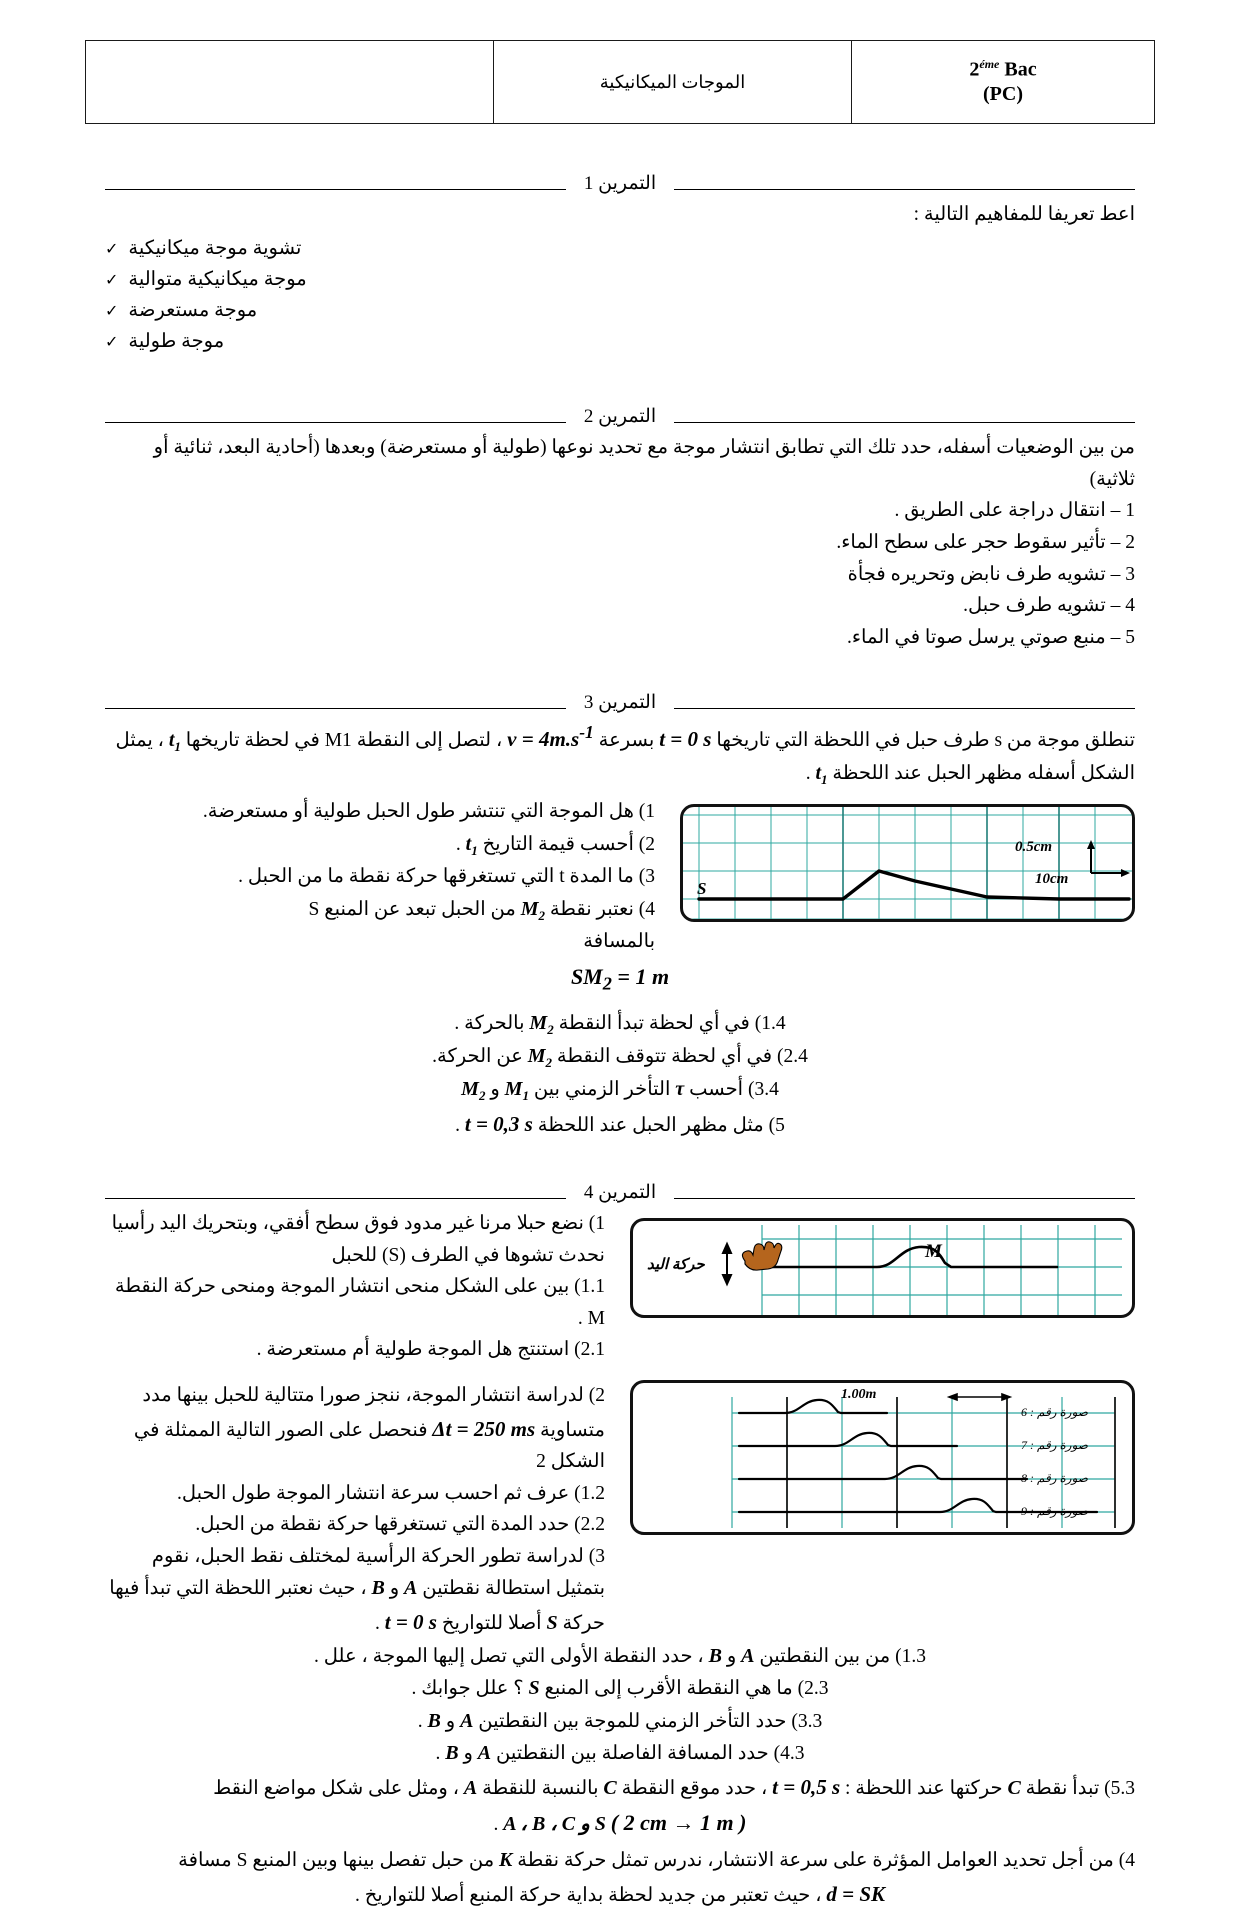 The image size is (1240, 1911). Describe the element at coordinates (991, 574) in the screenshot. I see `exercise-2-item: 3 – تشويه طرف نابض وتحريره فجأة` at that location.